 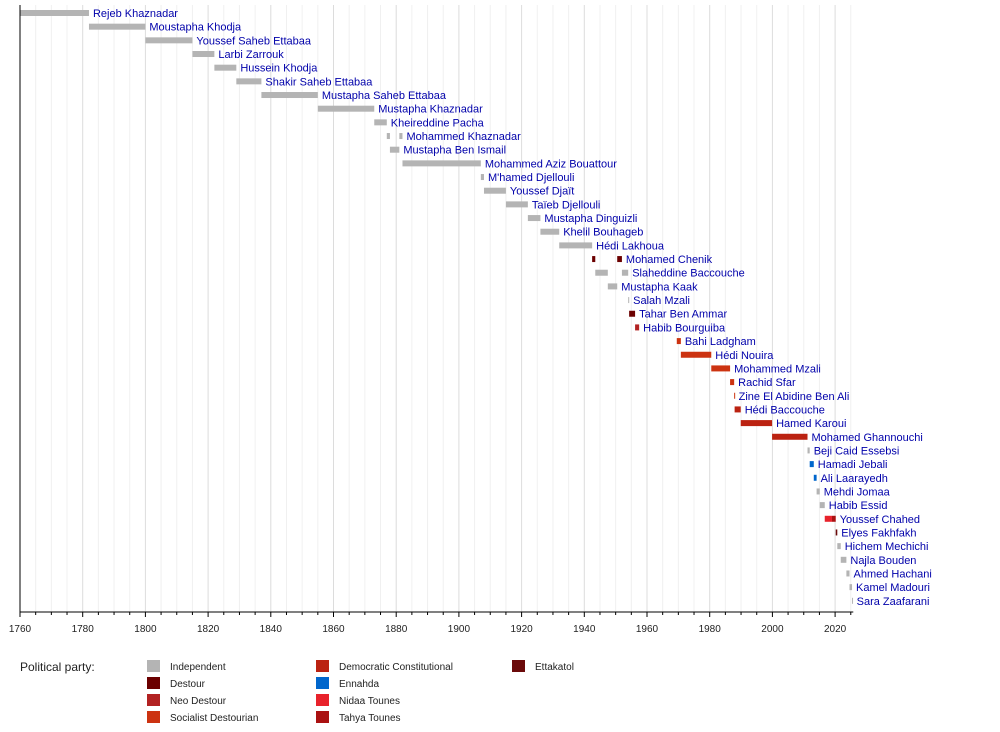 I want to click on row-label: Shakir Saheb Ettabaa, so click(x=319, y=82).